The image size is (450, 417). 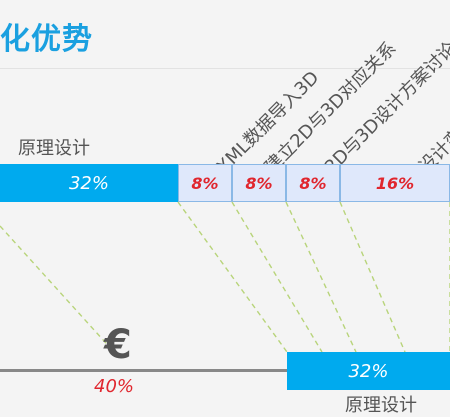 What do you see at coordinates (205, 183) in the screenshot?
I see `top-segment-1: 8%` at bounding box center [205, 183].